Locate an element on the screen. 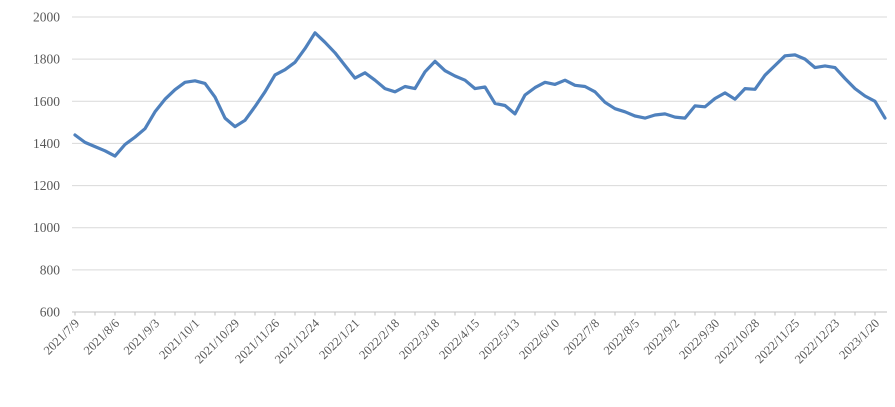  x-axis-label: 2022/5/13 is located at coordinates (499, 339).